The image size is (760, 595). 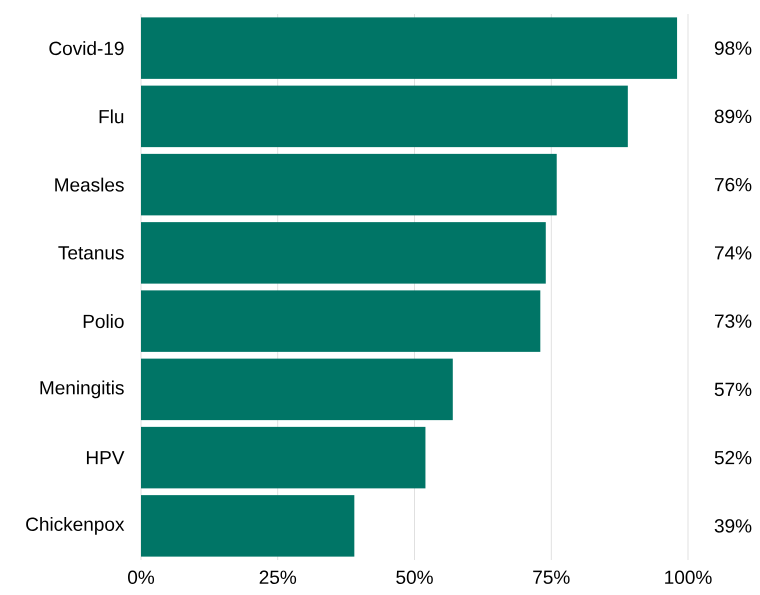 What do you see at coordinates (733, 321) in the screenshot?
I see `data-label: 73%` at bounding box center [733, 321].